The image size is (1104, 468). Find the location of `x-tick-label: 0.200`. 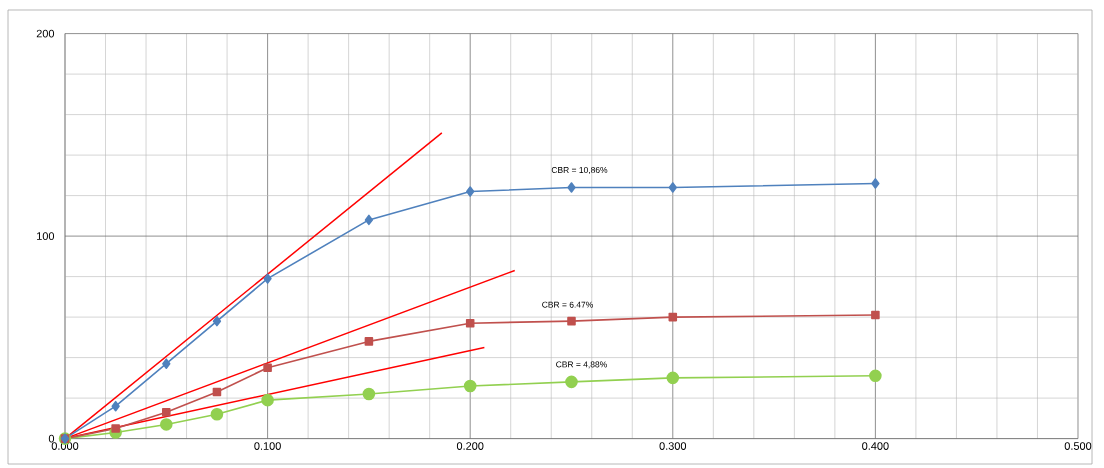

x-tick-label: 0.200 is located at coordinates (470, 446).